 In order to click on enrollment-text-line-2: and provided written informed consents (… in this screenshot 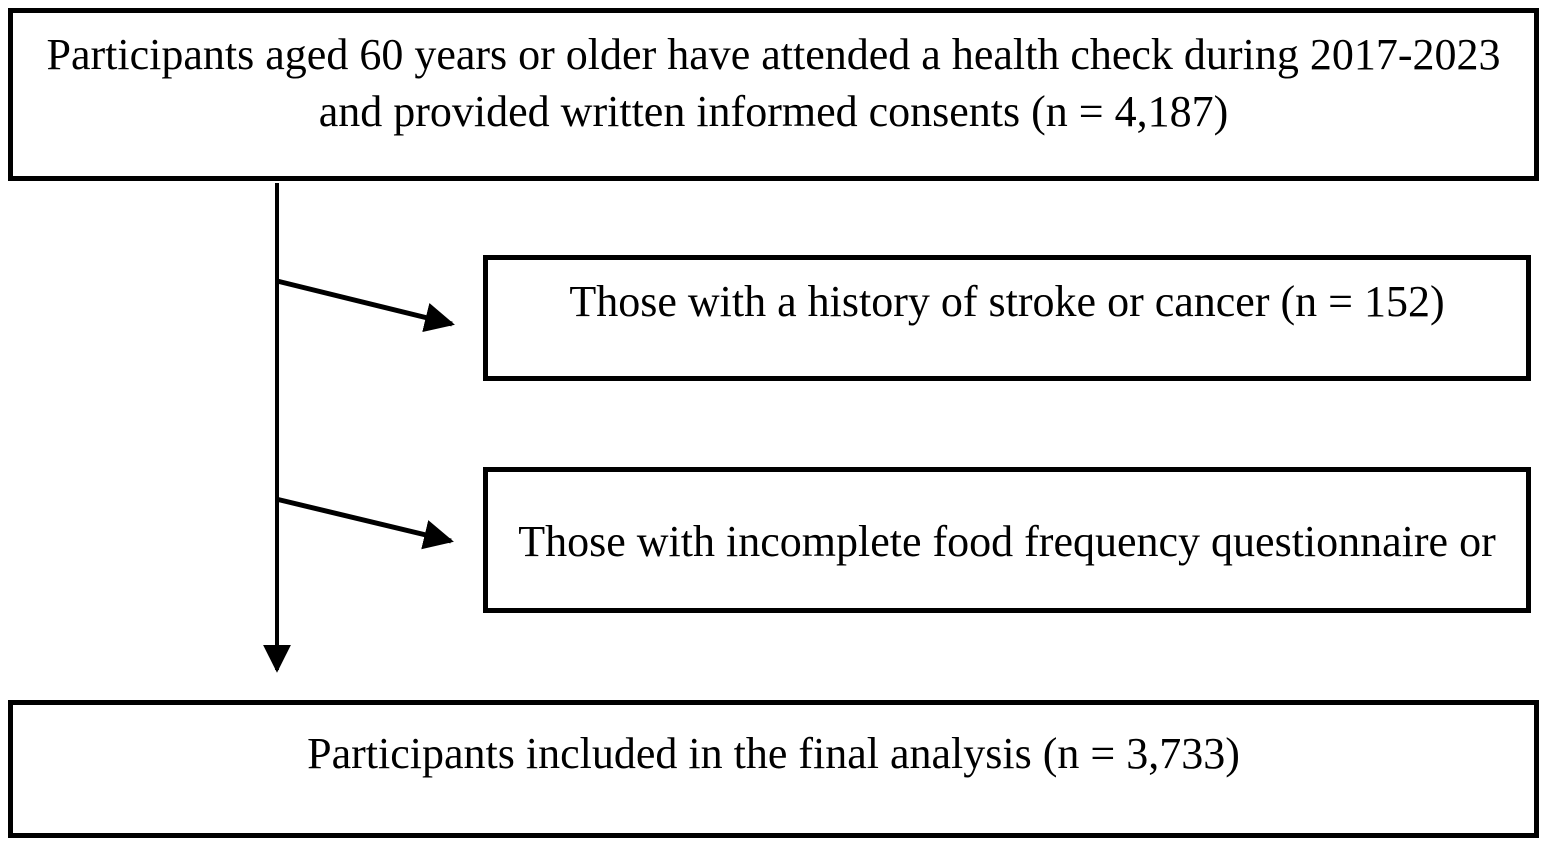, I will do `click(773, 111)`.